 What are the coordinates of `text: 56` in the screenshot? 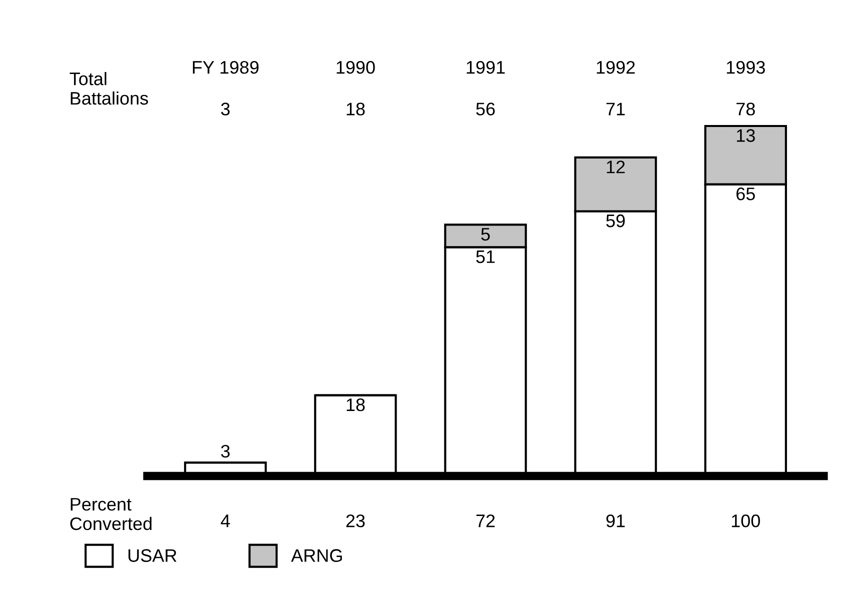 It's located at (485, 109).